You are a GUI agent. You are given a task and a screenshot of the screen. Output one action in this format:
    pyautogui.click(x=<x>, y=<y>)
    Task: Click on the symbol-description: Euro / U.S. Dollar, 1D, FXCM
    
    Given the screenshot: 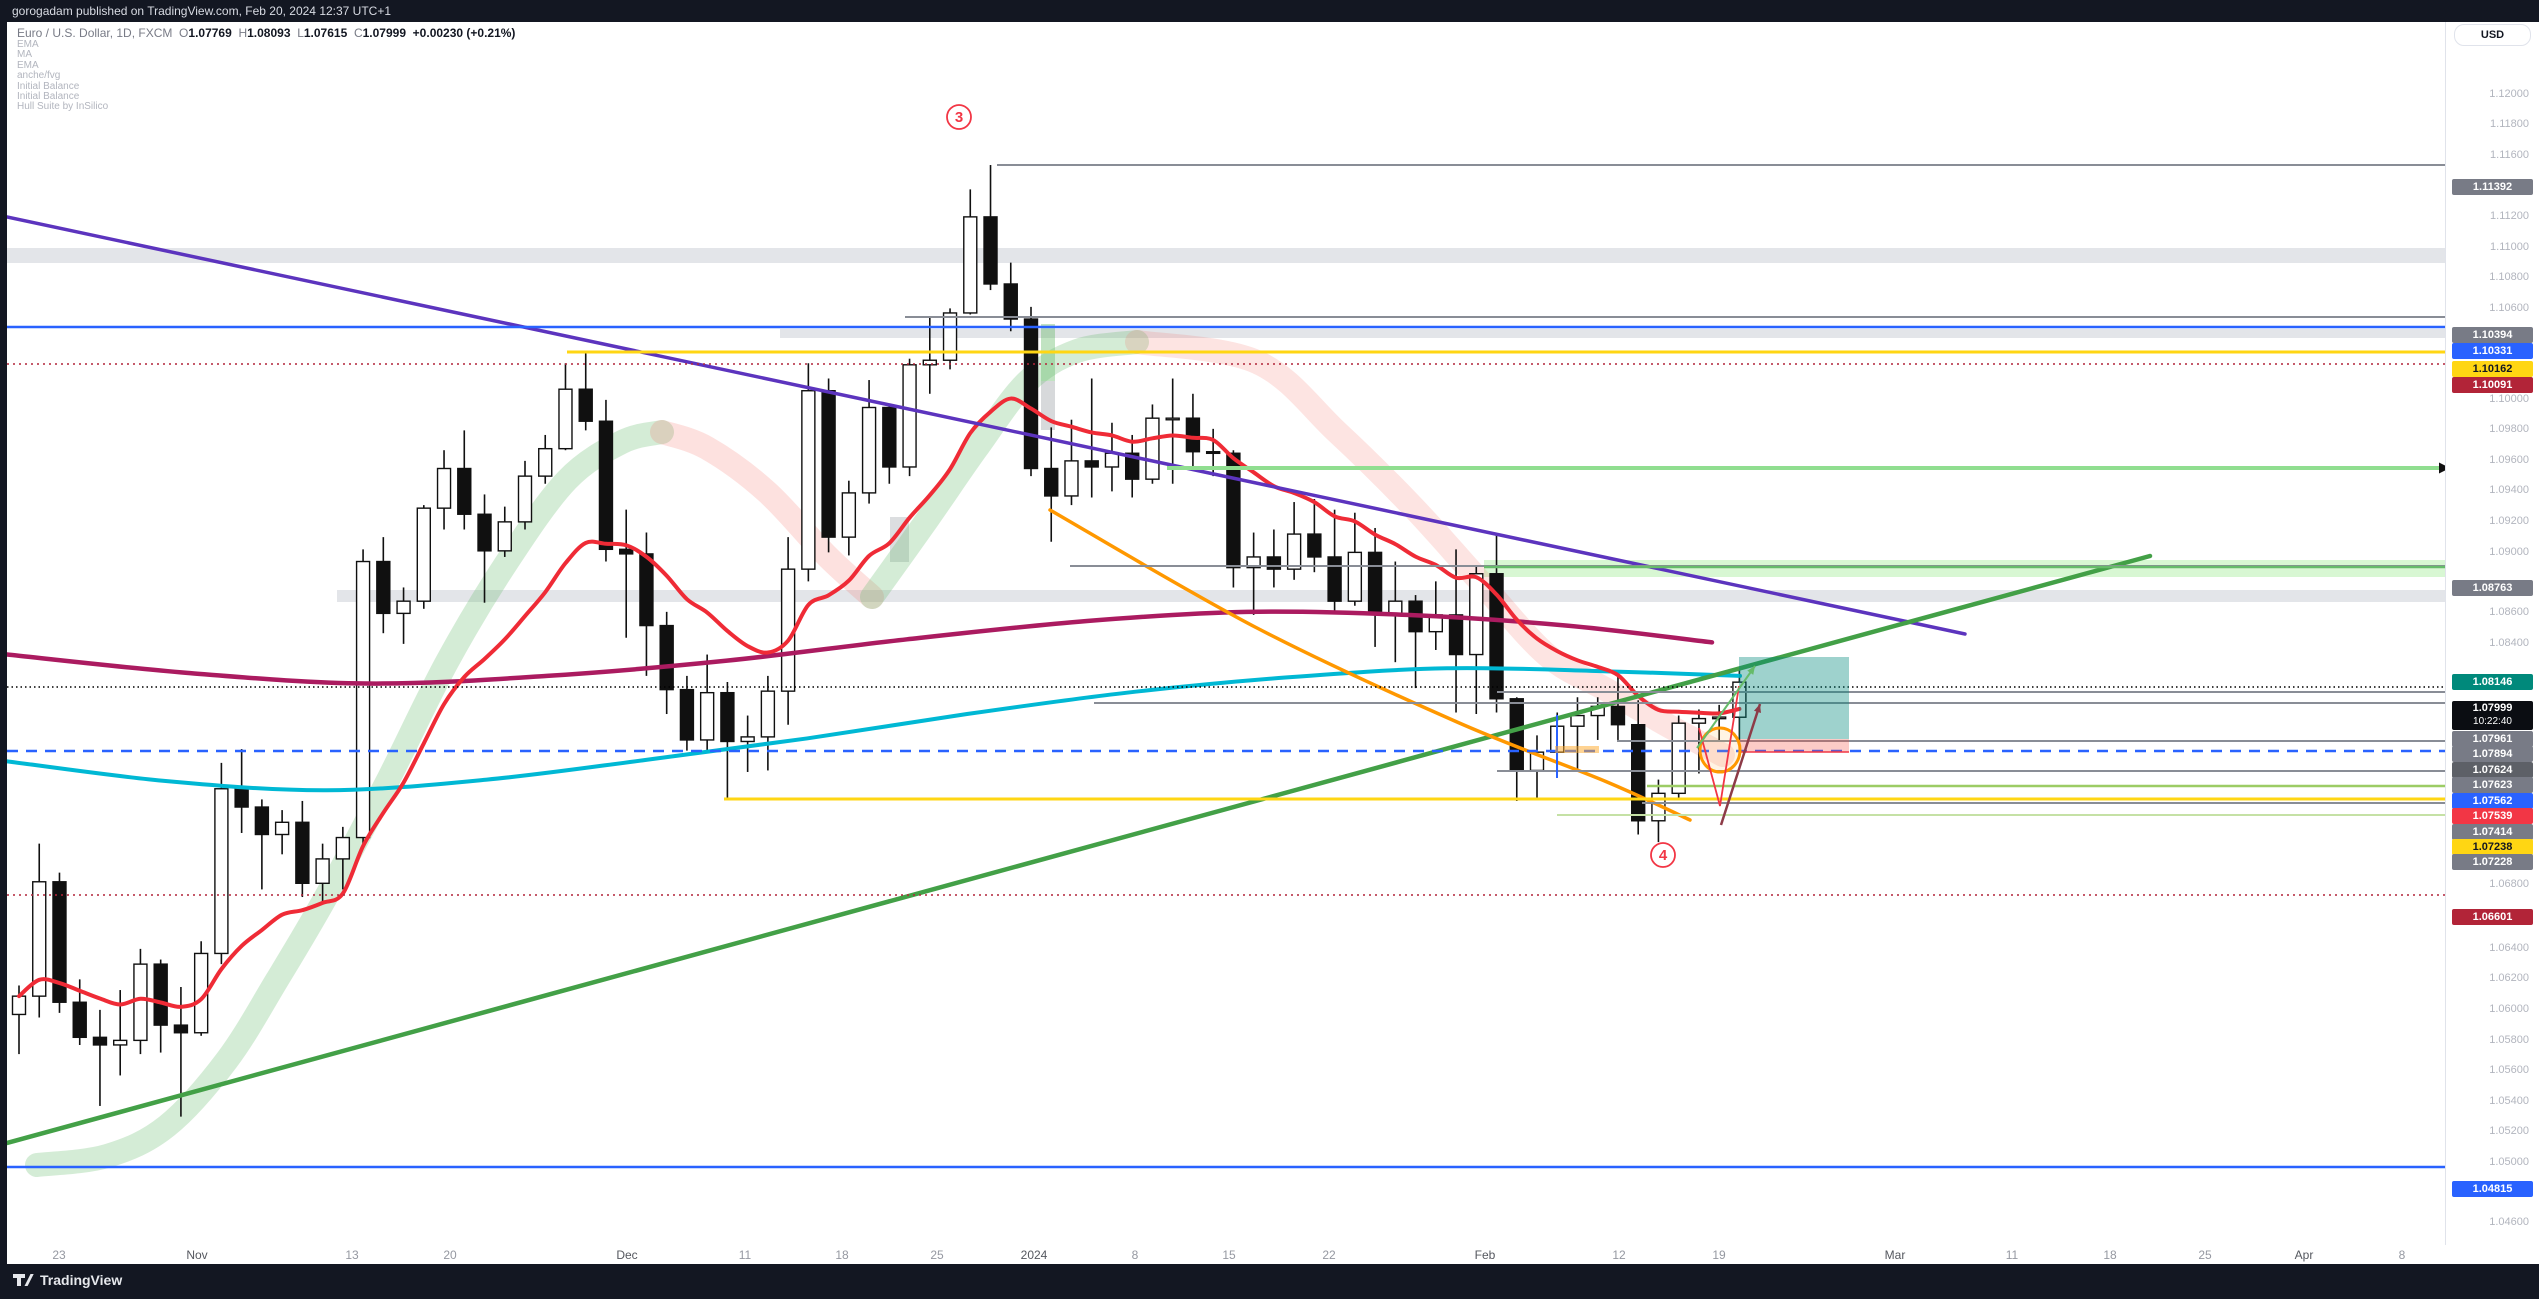 What is the action you would take?
    pyautogui.click(x=95, y=33)
    